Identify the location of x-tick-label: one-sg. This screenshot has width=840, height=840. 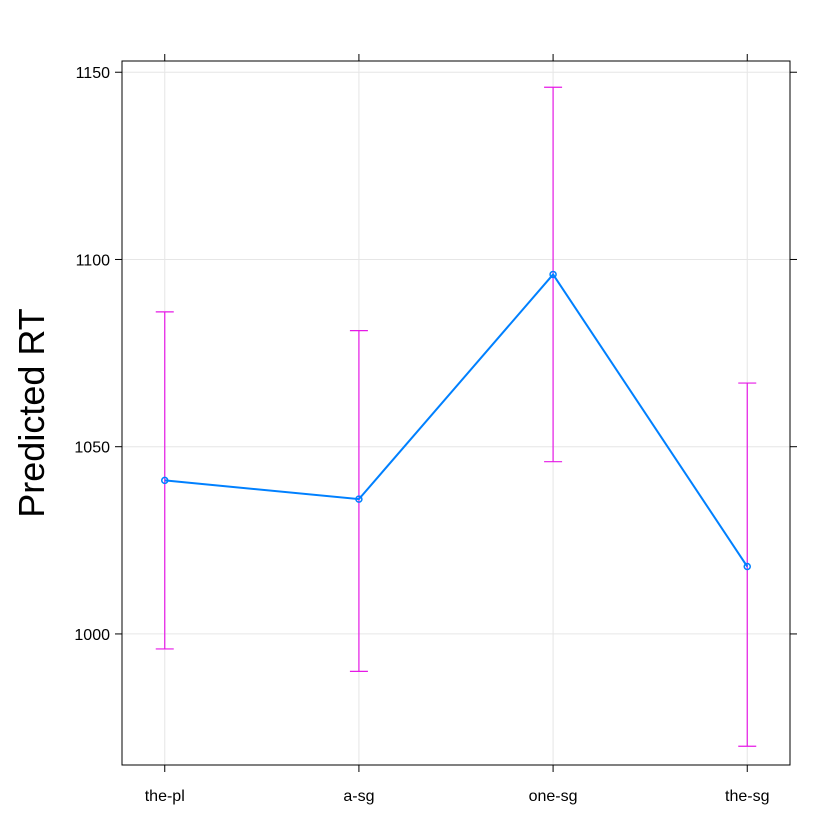
(553, 796).